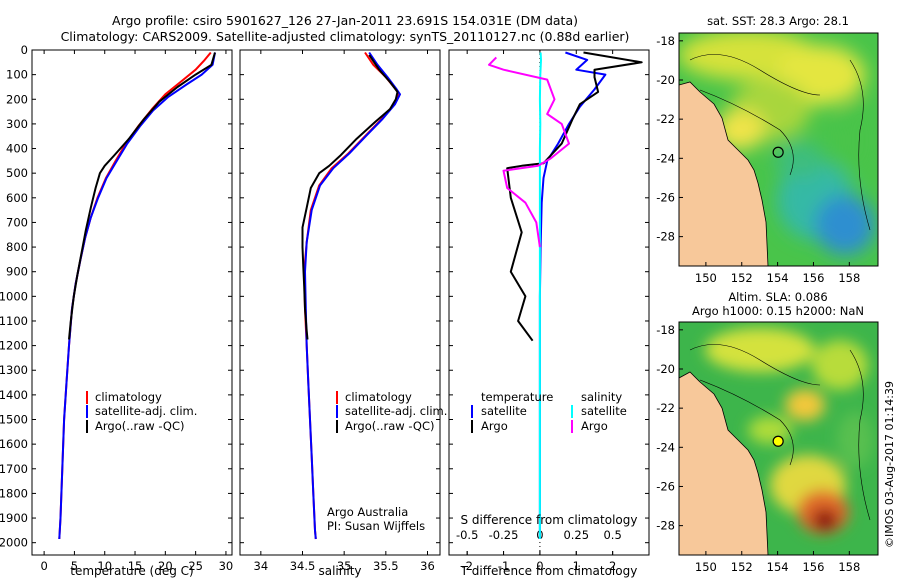  What do you see at coordinates (889, 464) in the screenshot?
I see `imos-credit: ©IMOS 03-Aug-2017 01:14:39` at bounding box center [889, 464].